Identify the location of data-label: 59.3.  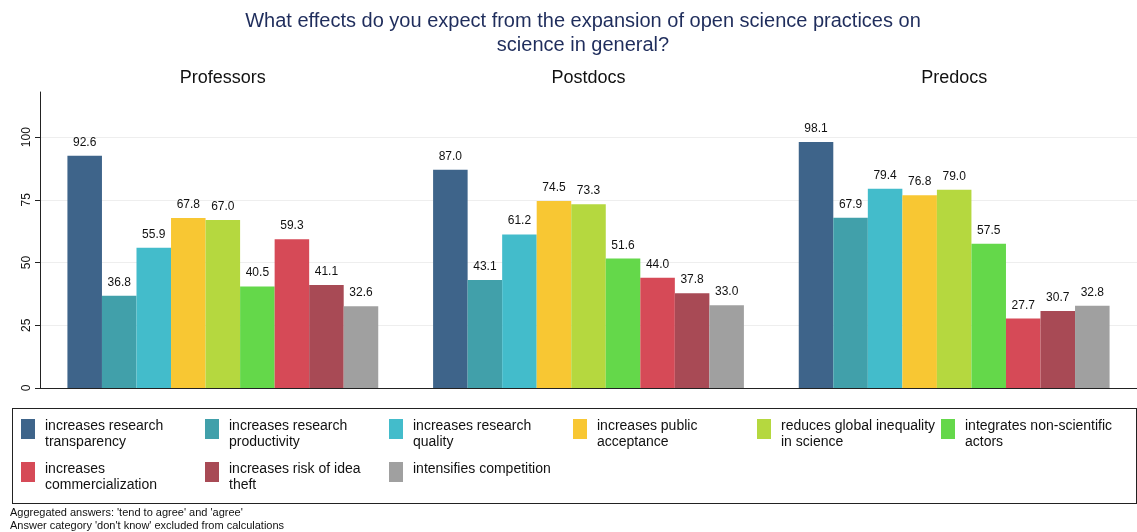
(292, 225).